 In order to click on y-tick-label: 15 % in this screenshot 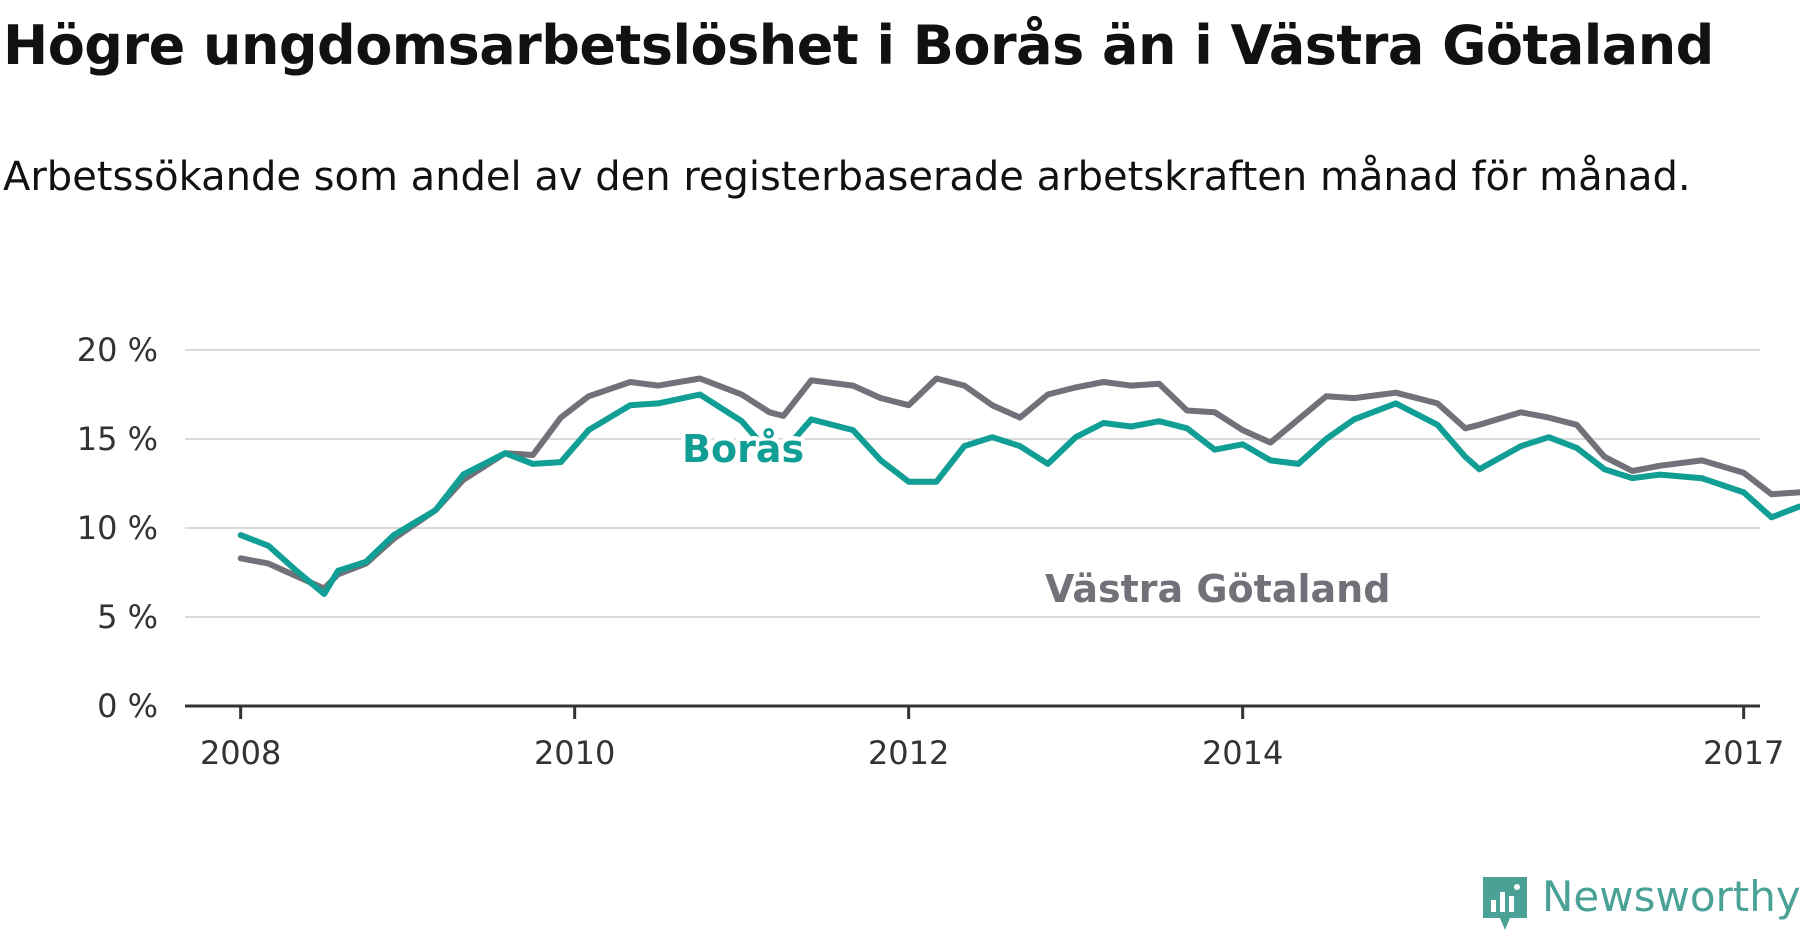, I will do `click(117, 439)`.